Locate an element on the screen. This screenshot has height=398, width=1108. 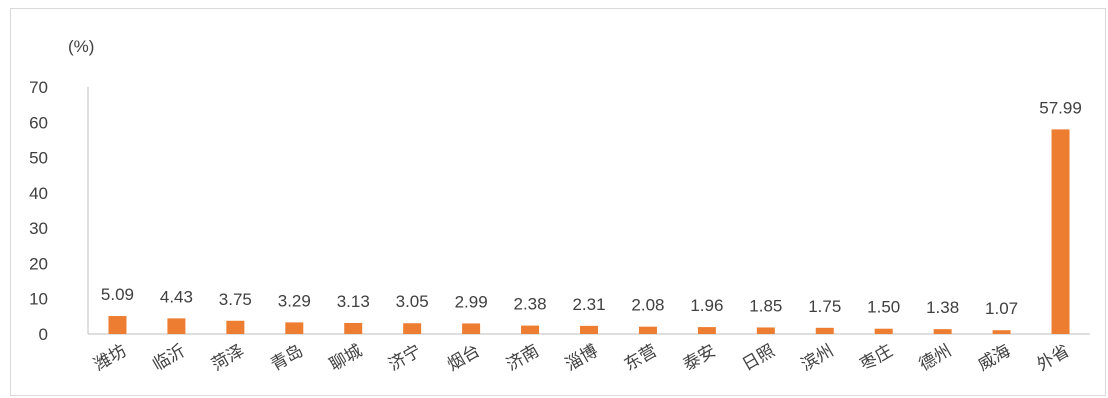
bar-value-label: 3.13 is located at coordinates (353, 301).